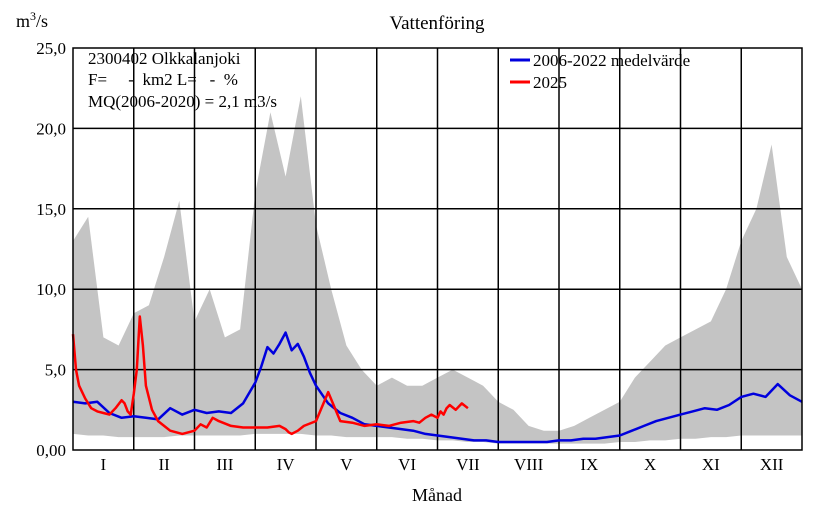 Image resolution: width=840 pixels, height=520 pixels. I want to click on y-unit-base: m, so click(23, 21).